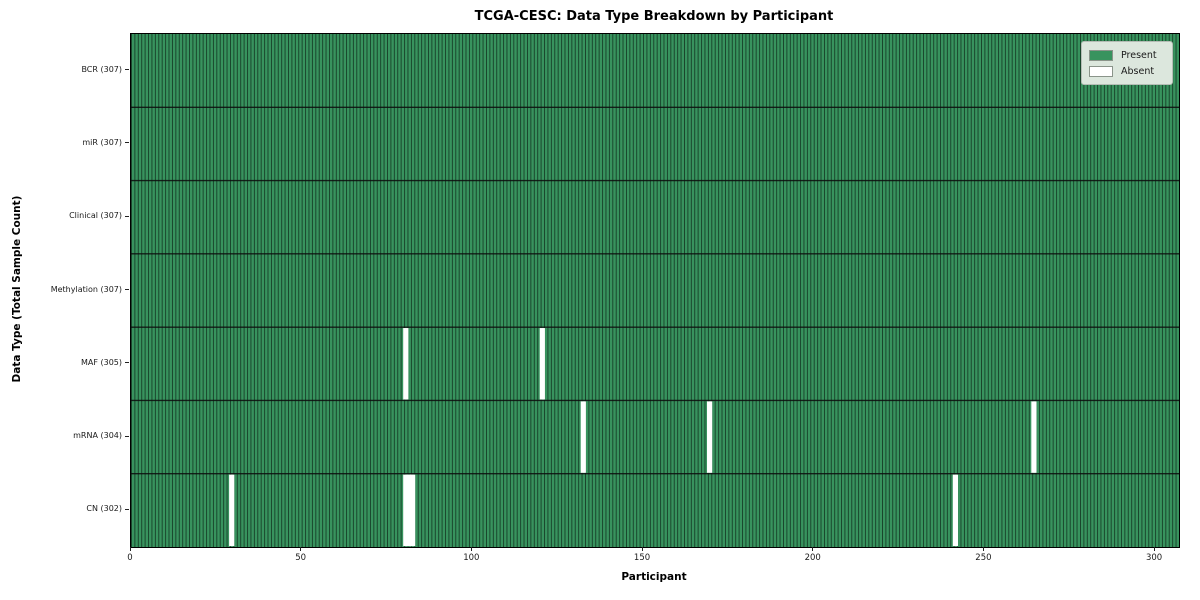 Image resolution: width=1200 pixels, height=600 pixels. What do you see at coordinates (102, 142) in the screenshot?
I see `y-tick-label-mir: miR (307)` at bounding box center [102, 142].